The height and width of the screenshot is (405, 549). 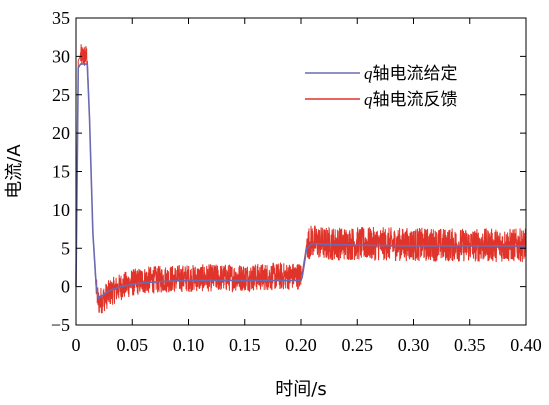 What do you see at coordinates (301, 345) in the screenshot?
I see `x-tick-label: 0.20` at bounding box center [301, 345].